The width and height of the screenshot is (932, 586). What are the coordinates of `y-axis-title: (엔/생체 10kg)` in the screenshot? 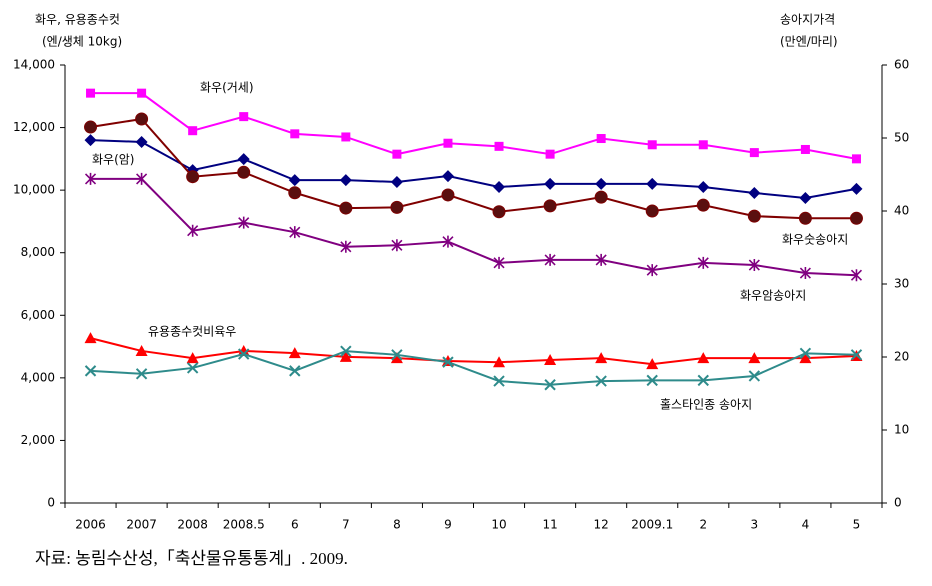 It's located at (82, 42).